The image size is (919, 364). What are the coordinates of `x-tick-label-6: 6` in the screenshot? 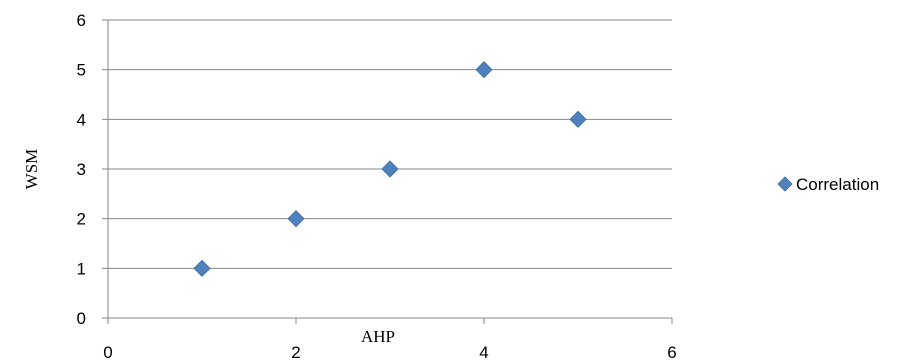 It's located at (671, 352).